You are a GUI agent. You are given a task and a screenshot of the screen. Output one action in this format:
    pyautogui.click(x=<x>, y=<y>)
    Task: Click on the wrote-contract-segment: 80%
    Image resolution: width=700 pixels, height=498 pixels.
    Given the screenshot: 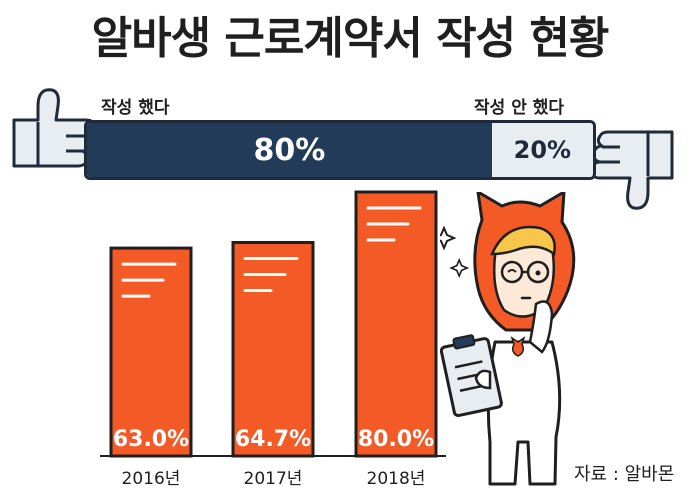 What is the action you would take?
    pyautogui.click(x=289, y=150)
    